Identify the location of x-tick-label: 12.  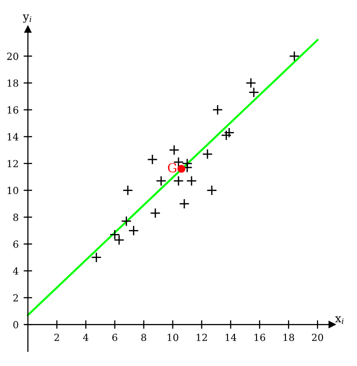
(201, 337).